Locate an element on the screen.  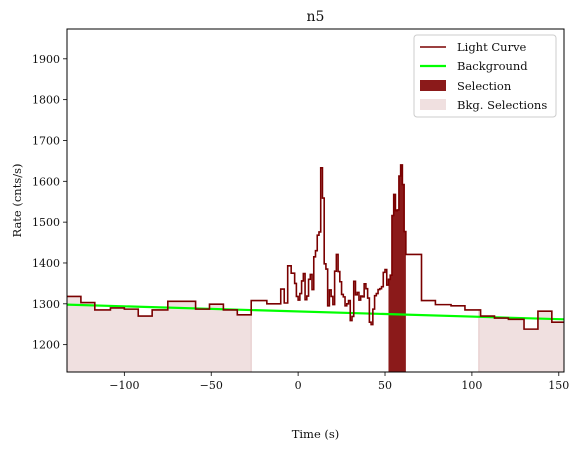
legend-box is located at coordinates (485, 76).